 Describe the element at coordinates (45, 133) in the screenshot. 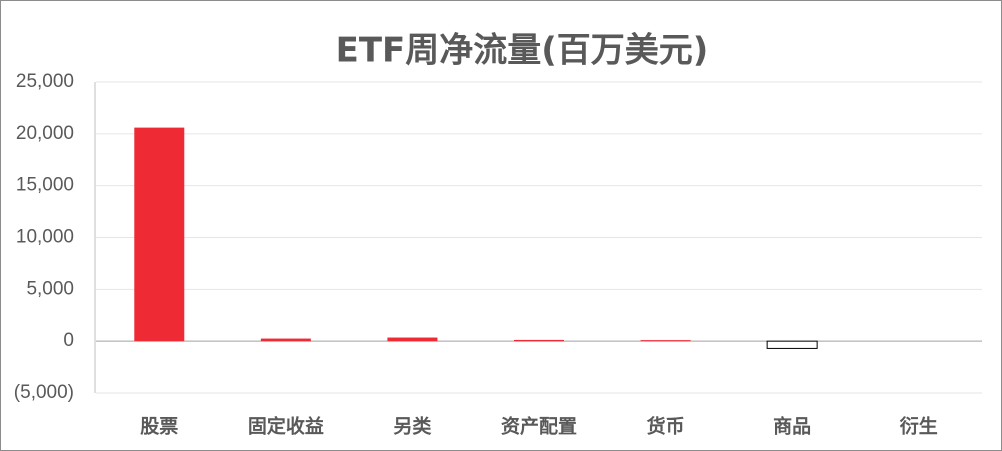

I see `y-tick-label: 20,000` at that location.